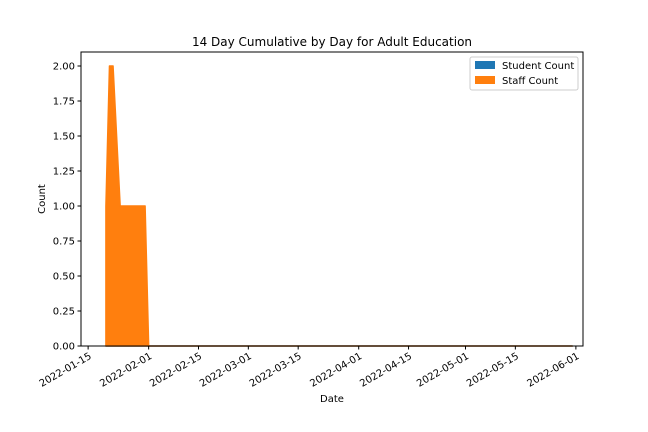 This screenshot has height=432, width=648. What do you see at coordinates (276, 370) in the screenshot?
I see `x-tick-label: 2022-03-15` at bounding box center [276, 370].